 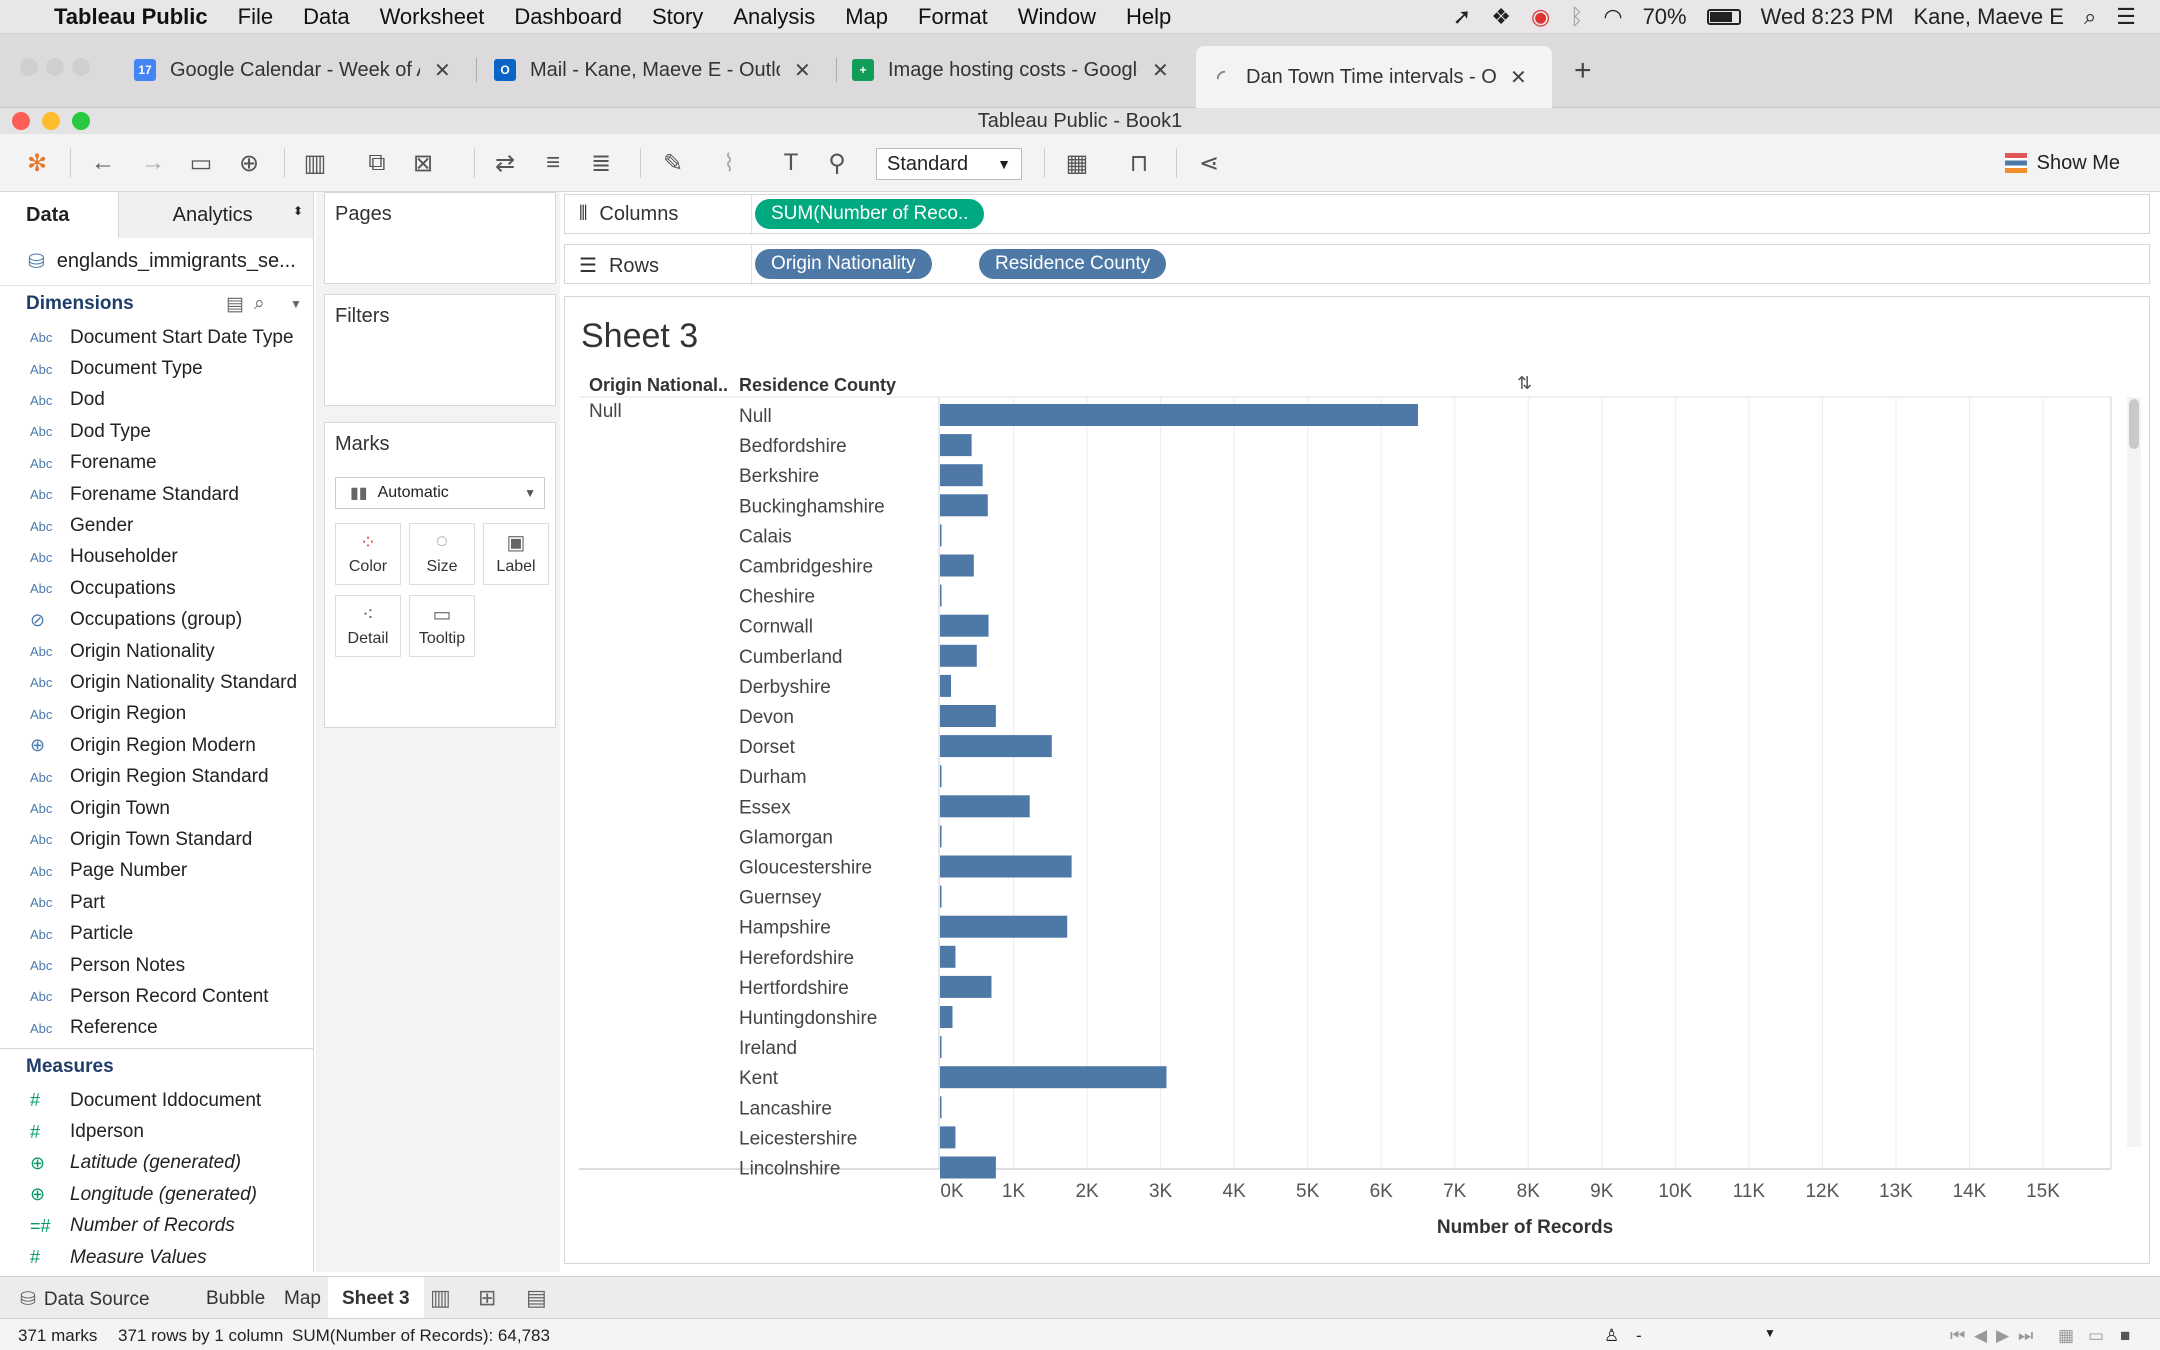 I want to click on measure-field: # Document Iddocument, so click(x=156, y=1100).